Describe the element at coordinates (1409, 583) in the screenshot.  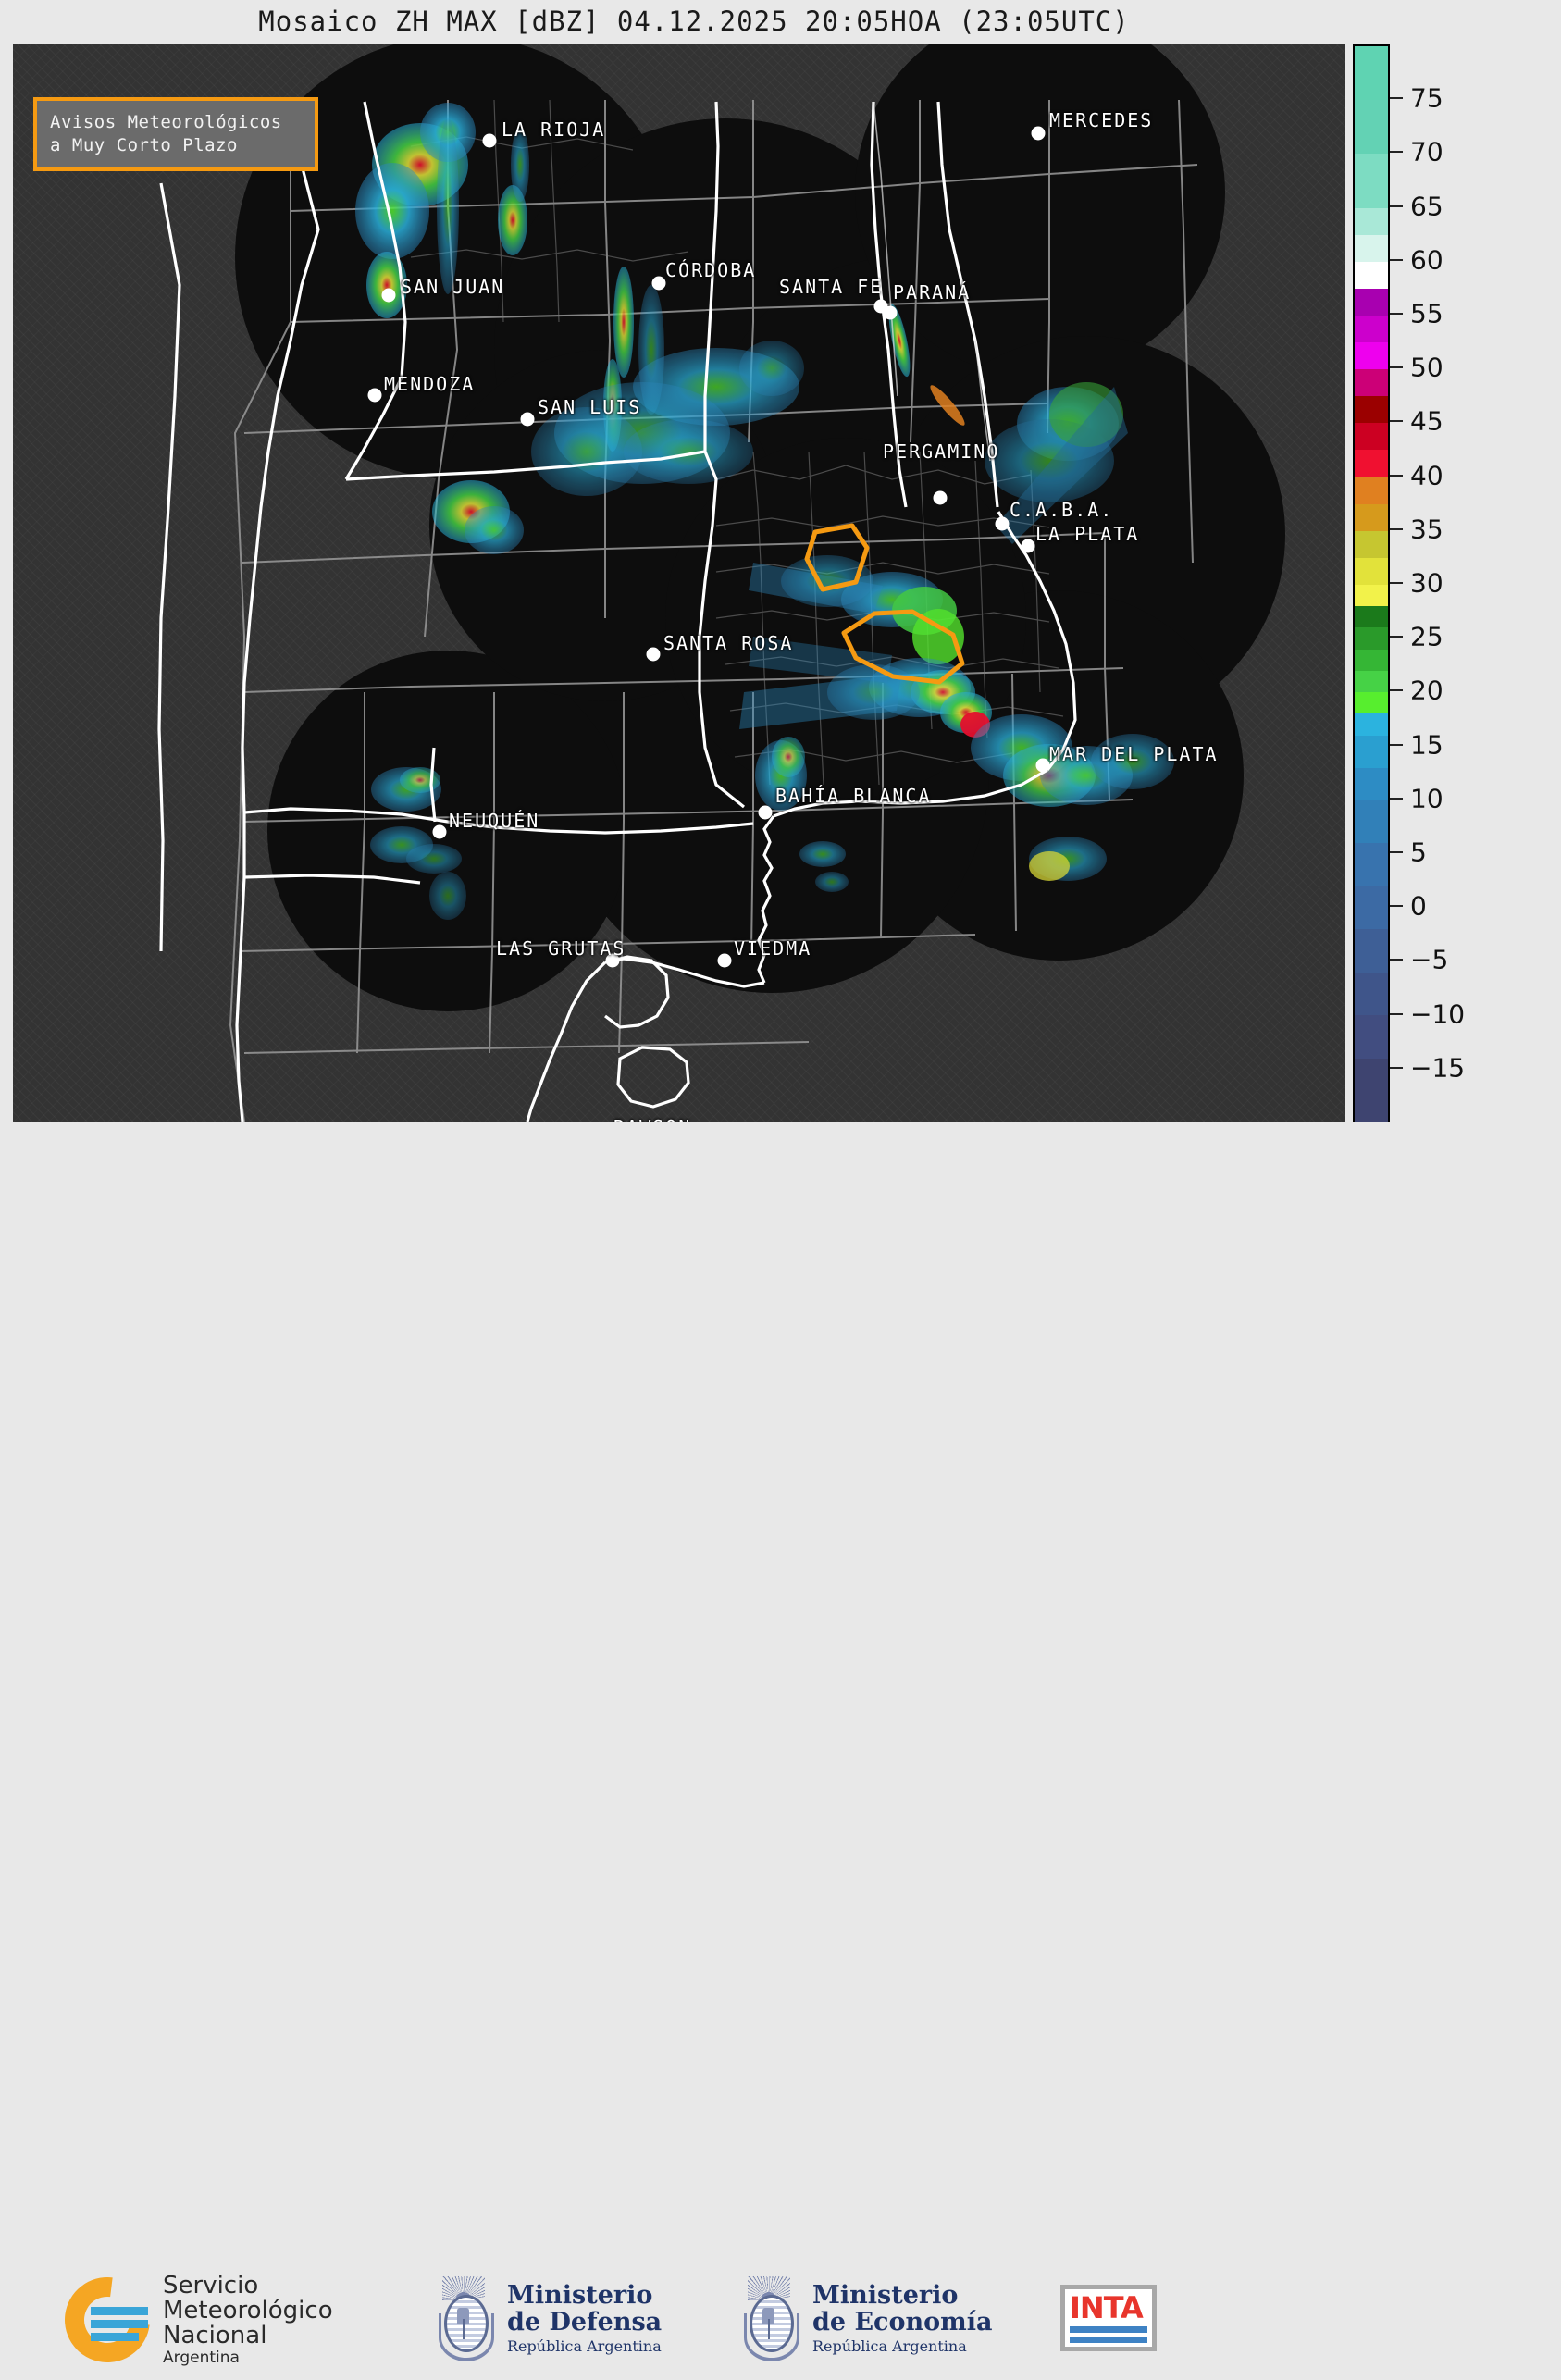
I see `colorbar: 75 70 65 60 55 50 45 40 35 30 25 20 15 10 5 0 −5 −10 −15` at that location.